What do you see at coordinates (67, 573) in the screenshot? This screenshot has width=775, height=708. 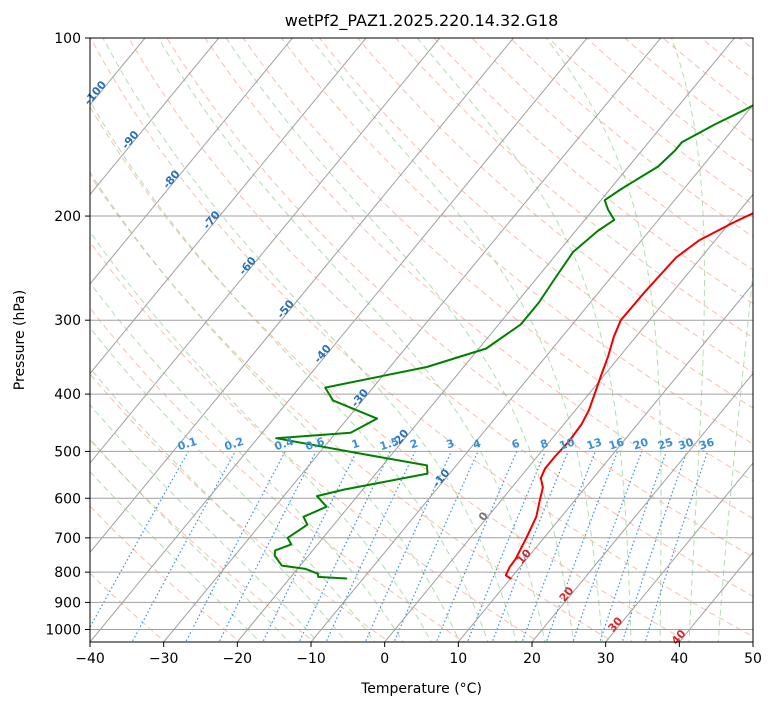 I see `y-tick-label: 800` at bounding box center [67, 573].